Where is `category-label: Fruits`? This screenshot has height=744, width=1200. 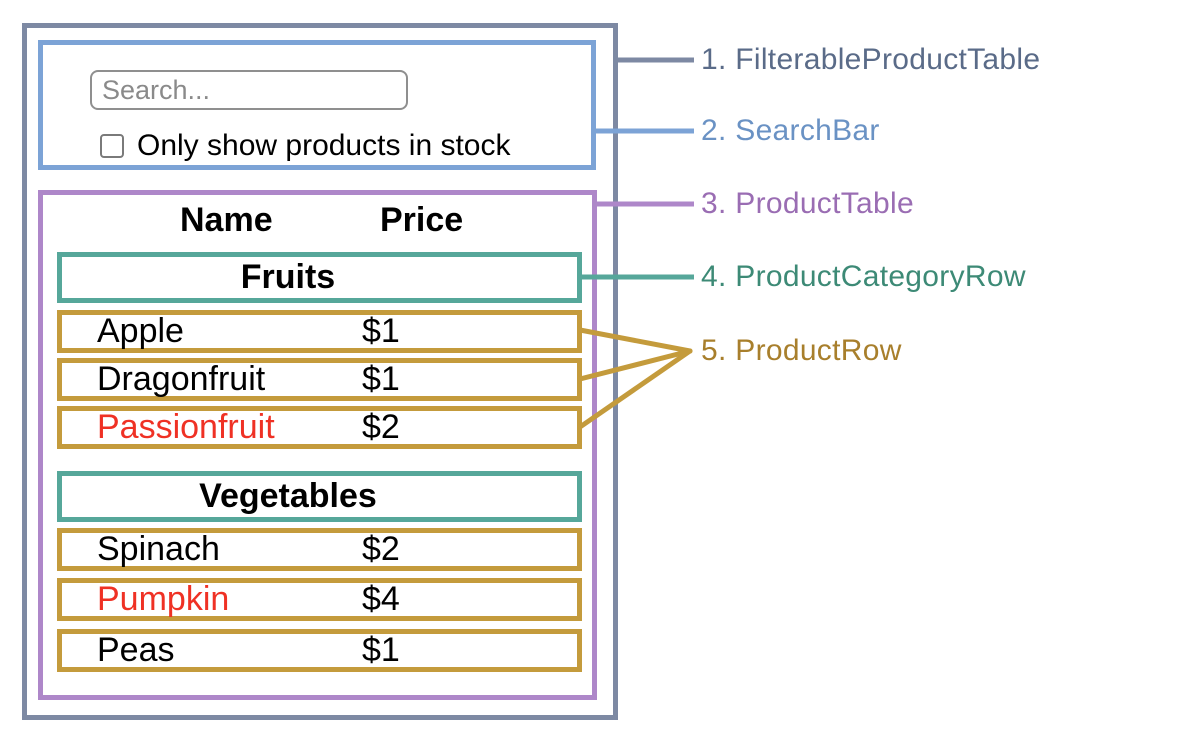
category-label: Fruits is located at coordinates (288, 277).